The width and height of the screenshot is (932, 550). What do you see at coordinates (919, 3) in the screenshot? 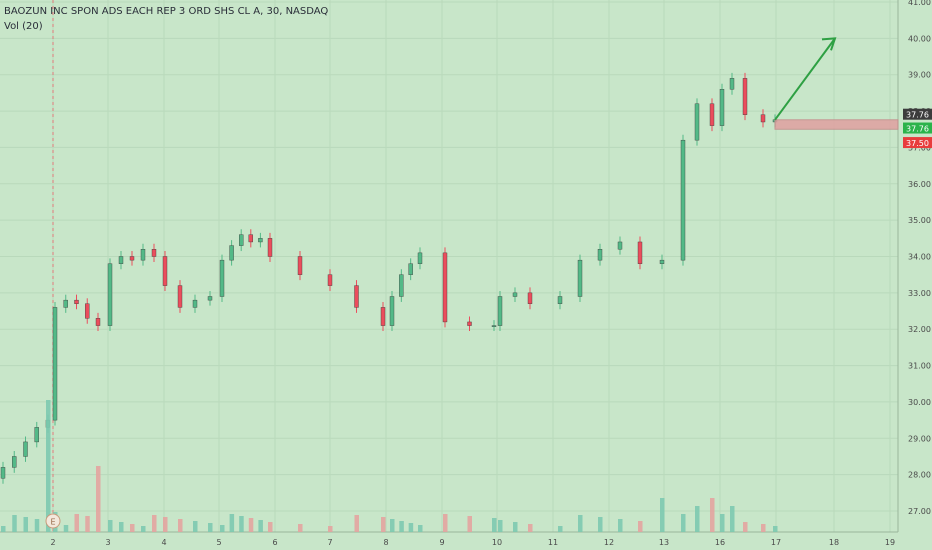
I see `y-tick-label: 41.00` at bounding box center [919, 3].